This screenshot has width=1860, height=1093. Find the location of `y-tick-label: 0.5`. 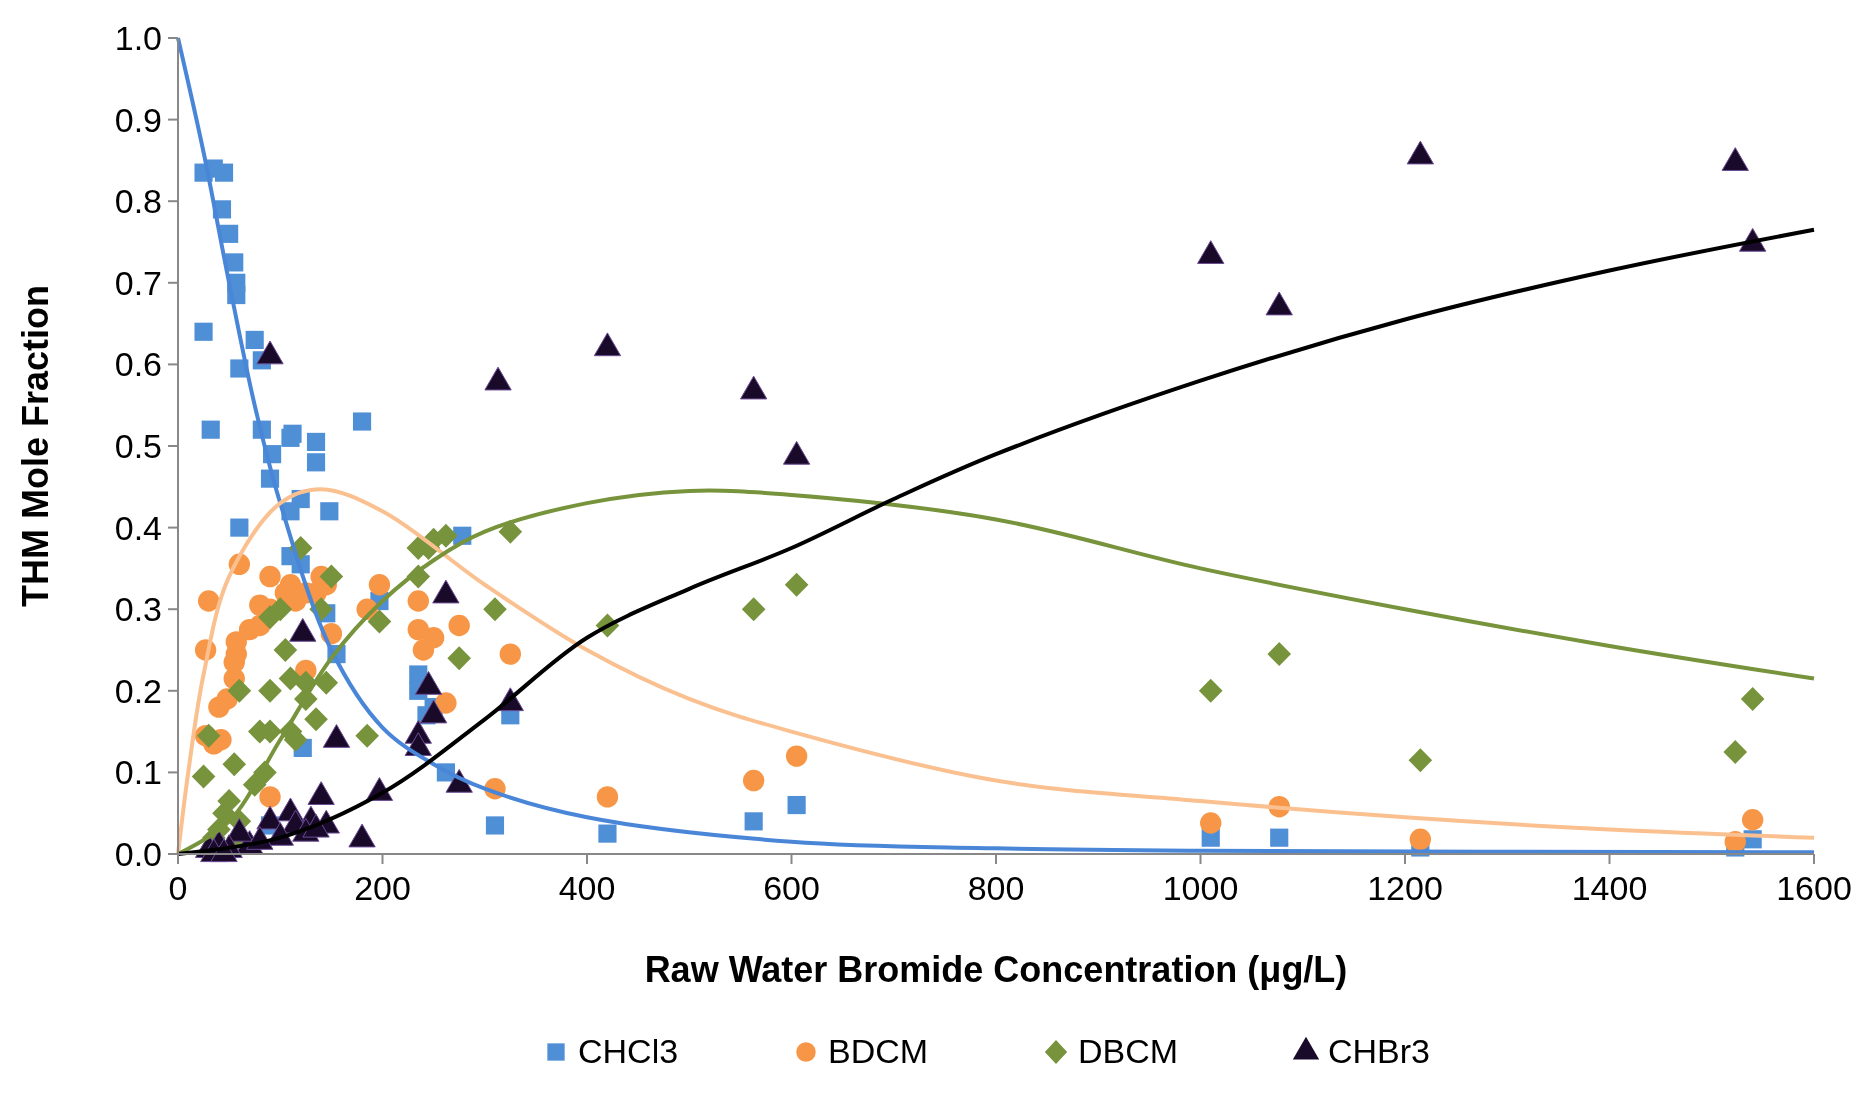

y-tick-label: 0.5 is located at coordinates (138, 445).